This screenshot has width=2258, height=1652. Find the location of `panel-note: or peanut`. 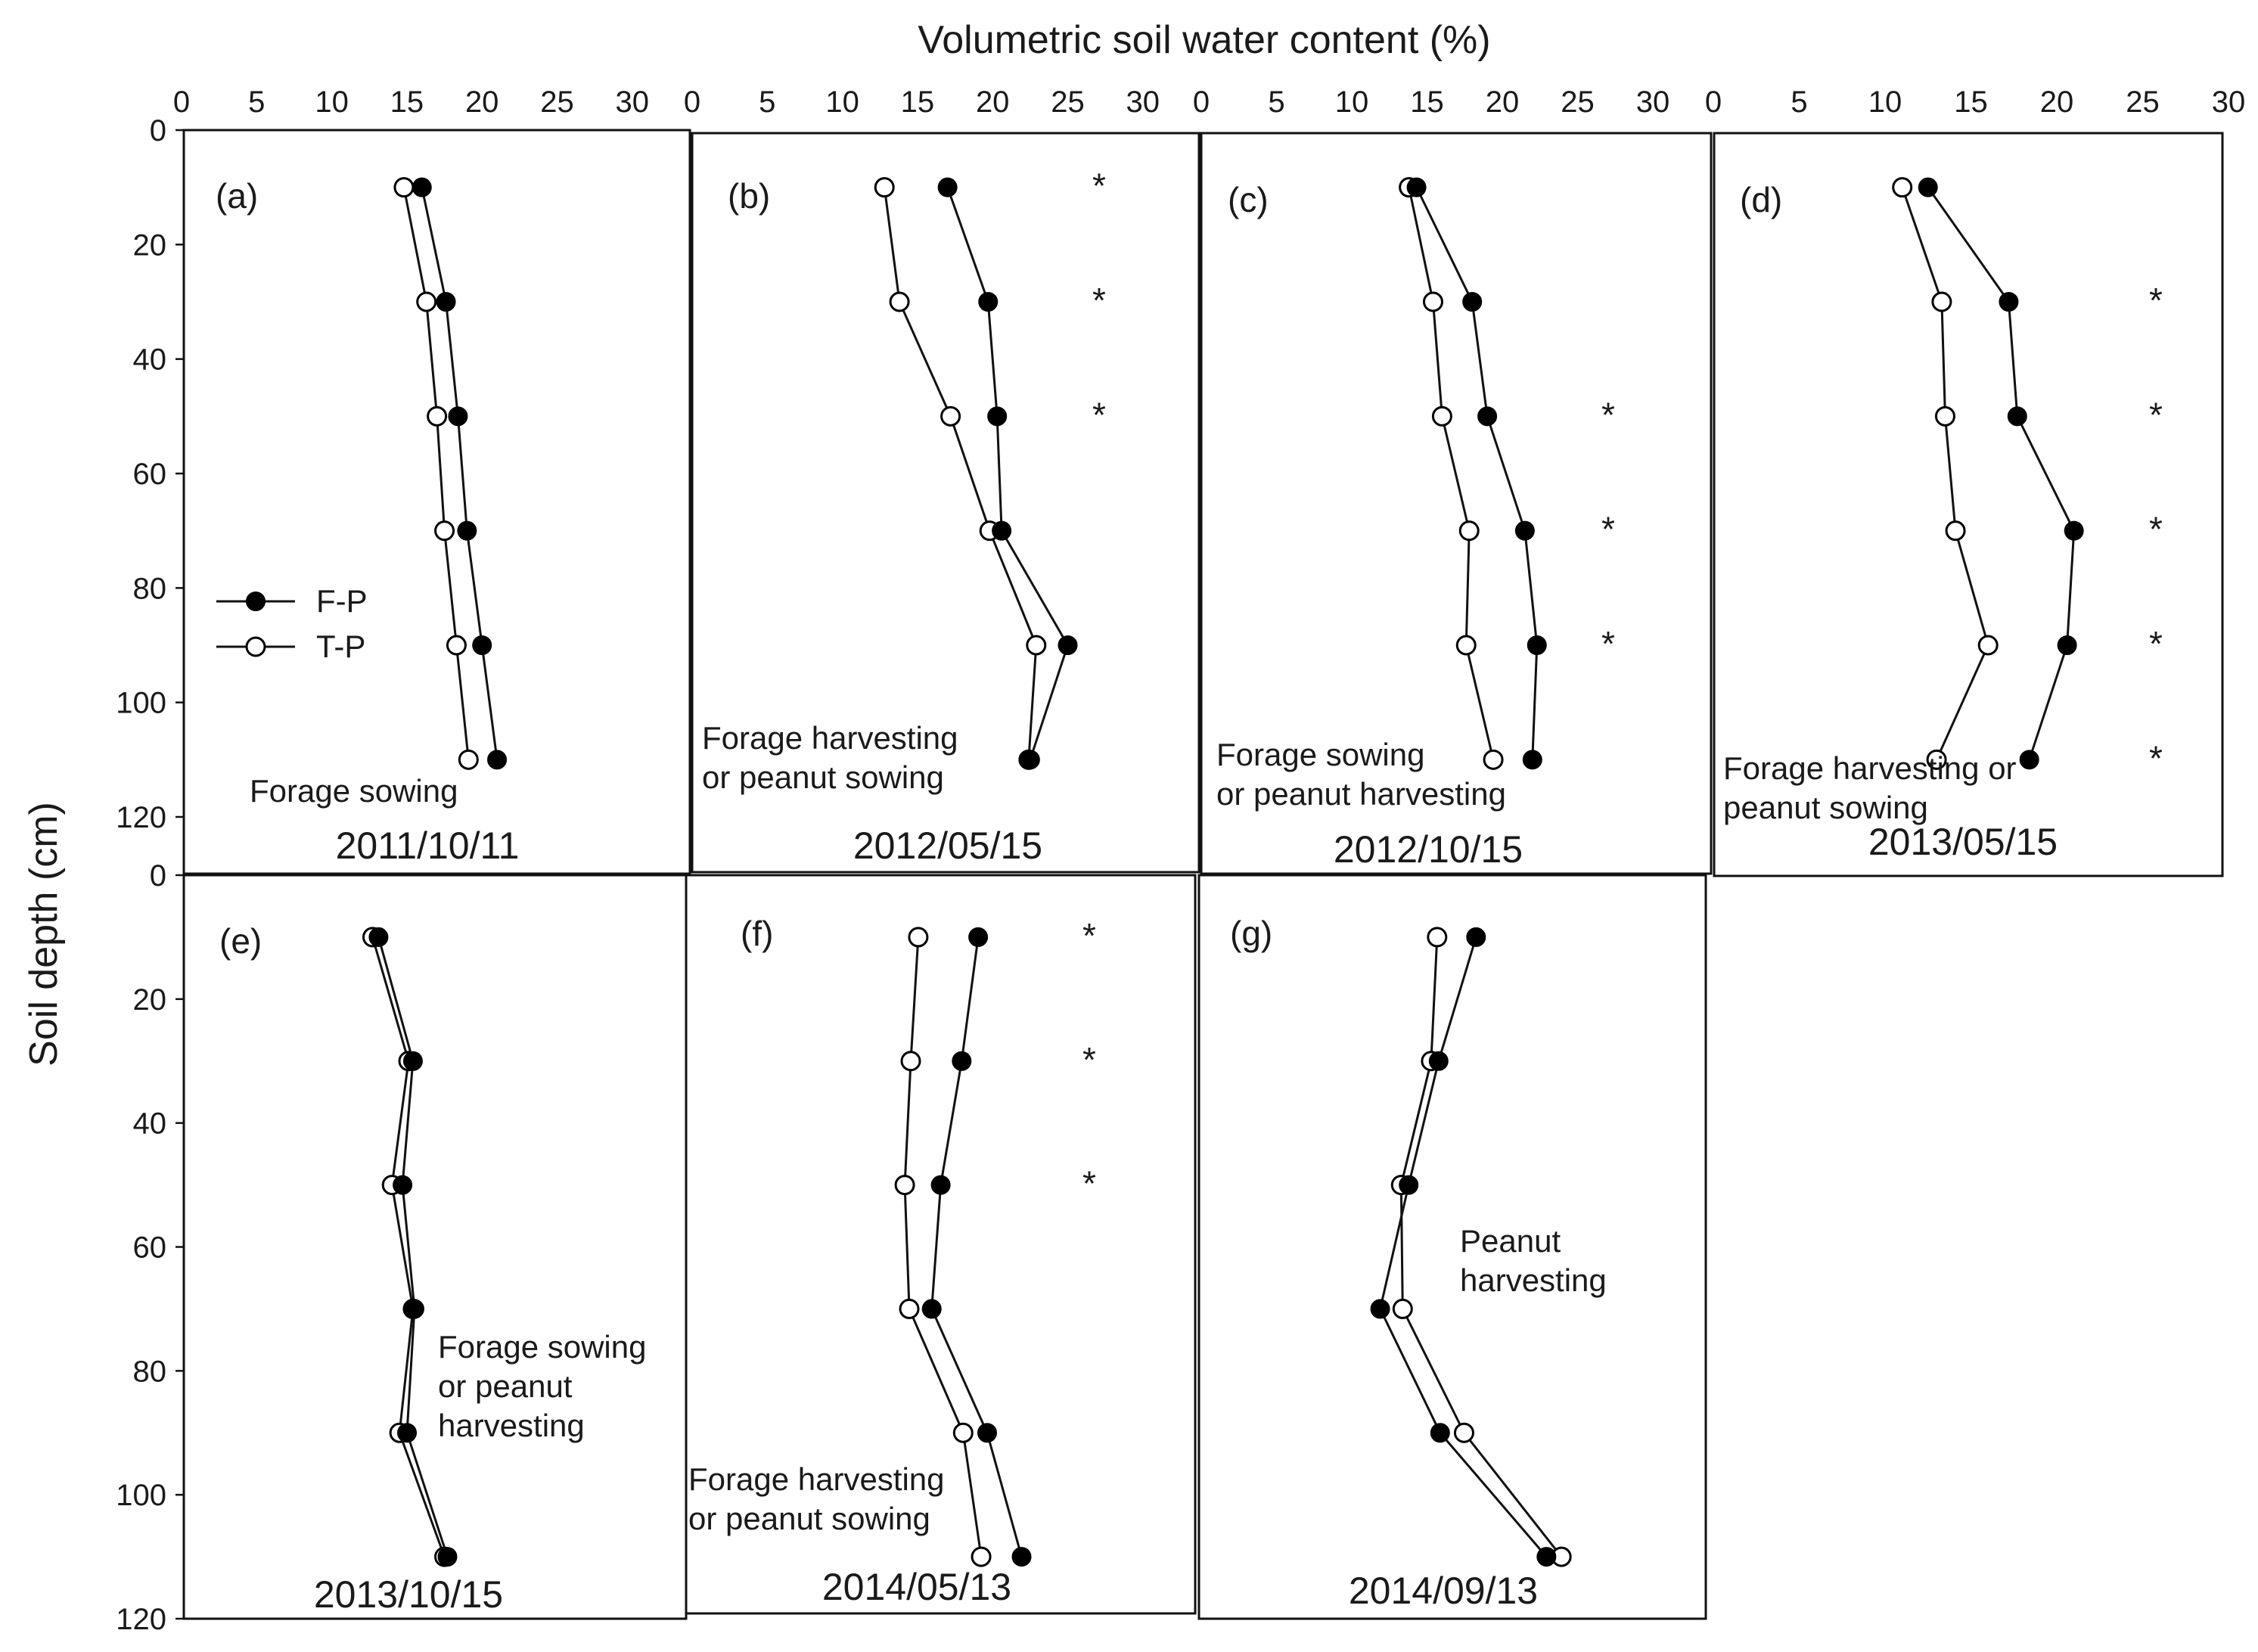

panel-note: or peanut is located at coordinates (506, 1386).